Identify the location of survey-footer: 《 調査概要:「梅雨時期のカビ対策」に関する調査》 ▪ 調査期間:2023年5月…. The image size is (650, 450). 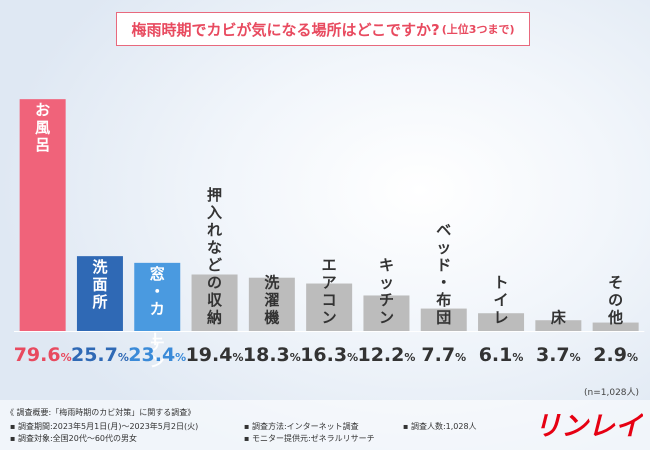
(325, 425).